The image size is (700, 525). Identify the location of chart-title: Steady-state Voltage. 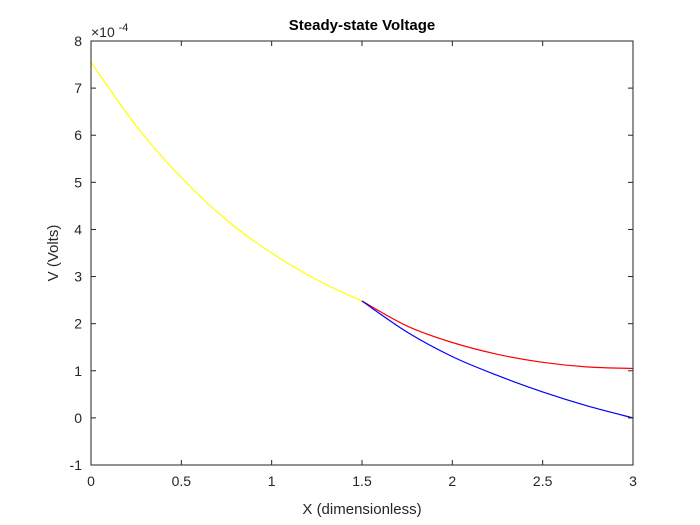
(362, 25).